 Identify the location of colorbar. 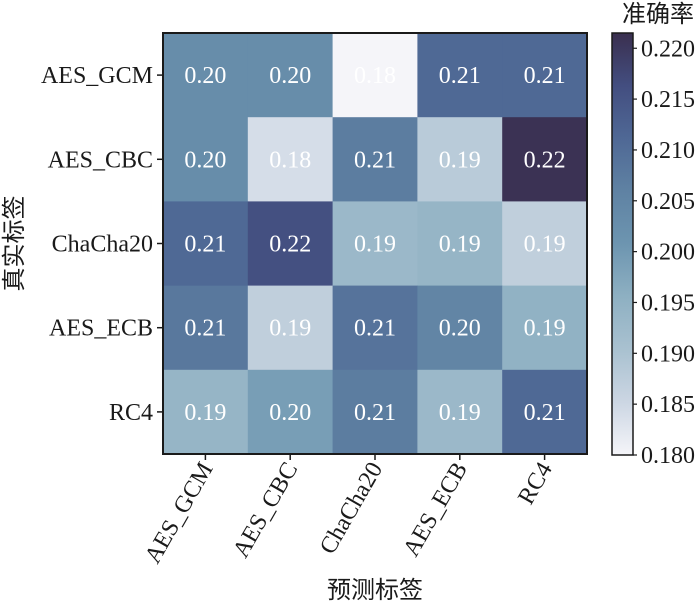
(622, 244).